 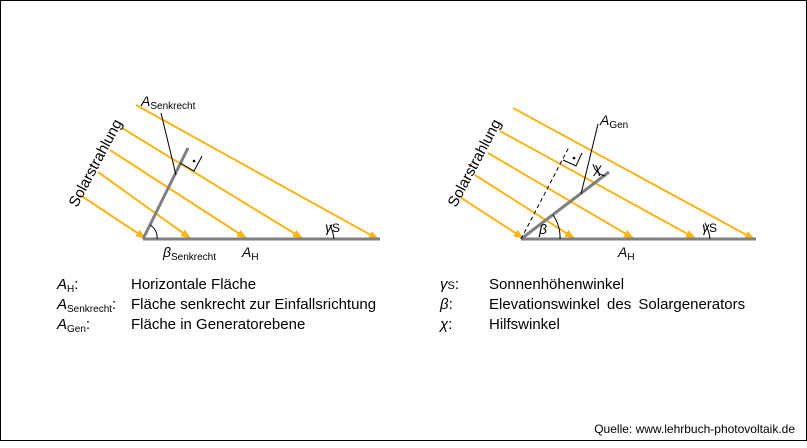 What do you see at coordinates (694, 429) in the screenshot?
I see `source-credit: Quelle: www.lehrbuch-photovoltaik.de` at bounding box center [694, 429].